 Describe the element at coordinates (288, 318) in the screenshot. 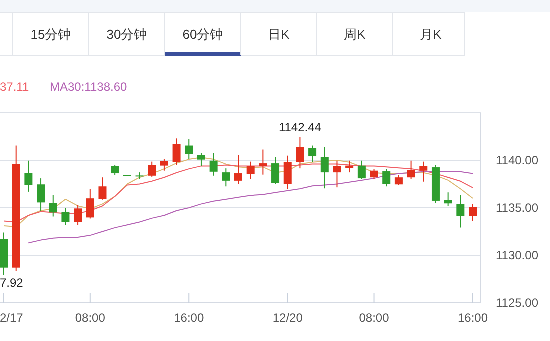

I see `x-tick-label: 12/20` at that location.